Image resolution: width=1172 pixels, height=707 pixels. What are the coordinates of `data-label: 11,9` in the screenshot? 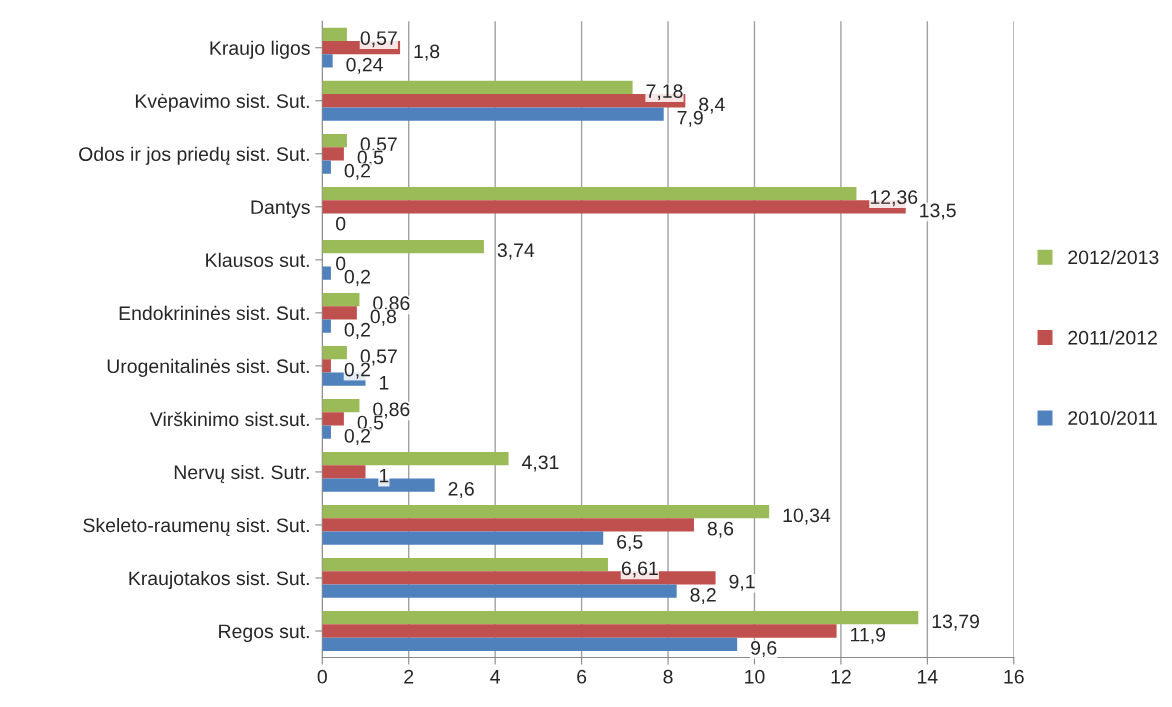 It's located at (868, 635).